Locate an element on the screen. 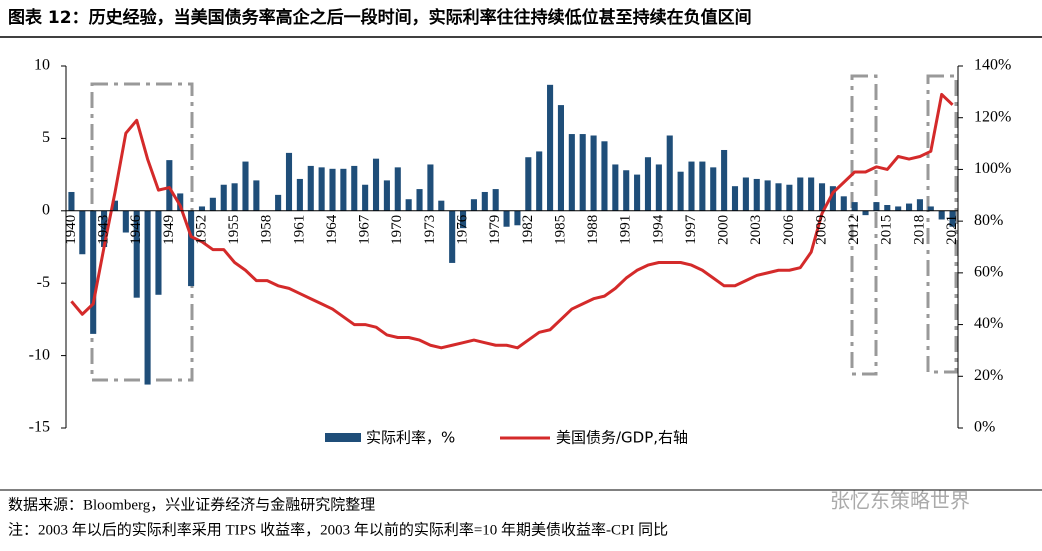 This screenshot has width=1042, height=551. x-tick-label: 1949 is located at coordinates (169, 230).